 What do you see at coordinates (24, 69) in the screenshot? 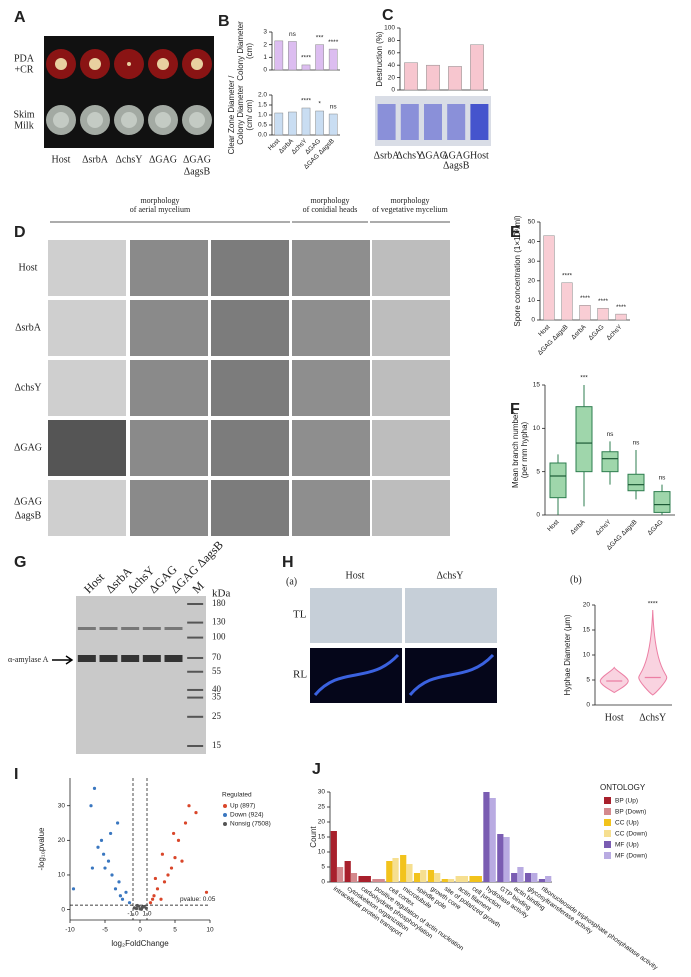
I see `row-label: +CR` at bounding box center [24, 69].